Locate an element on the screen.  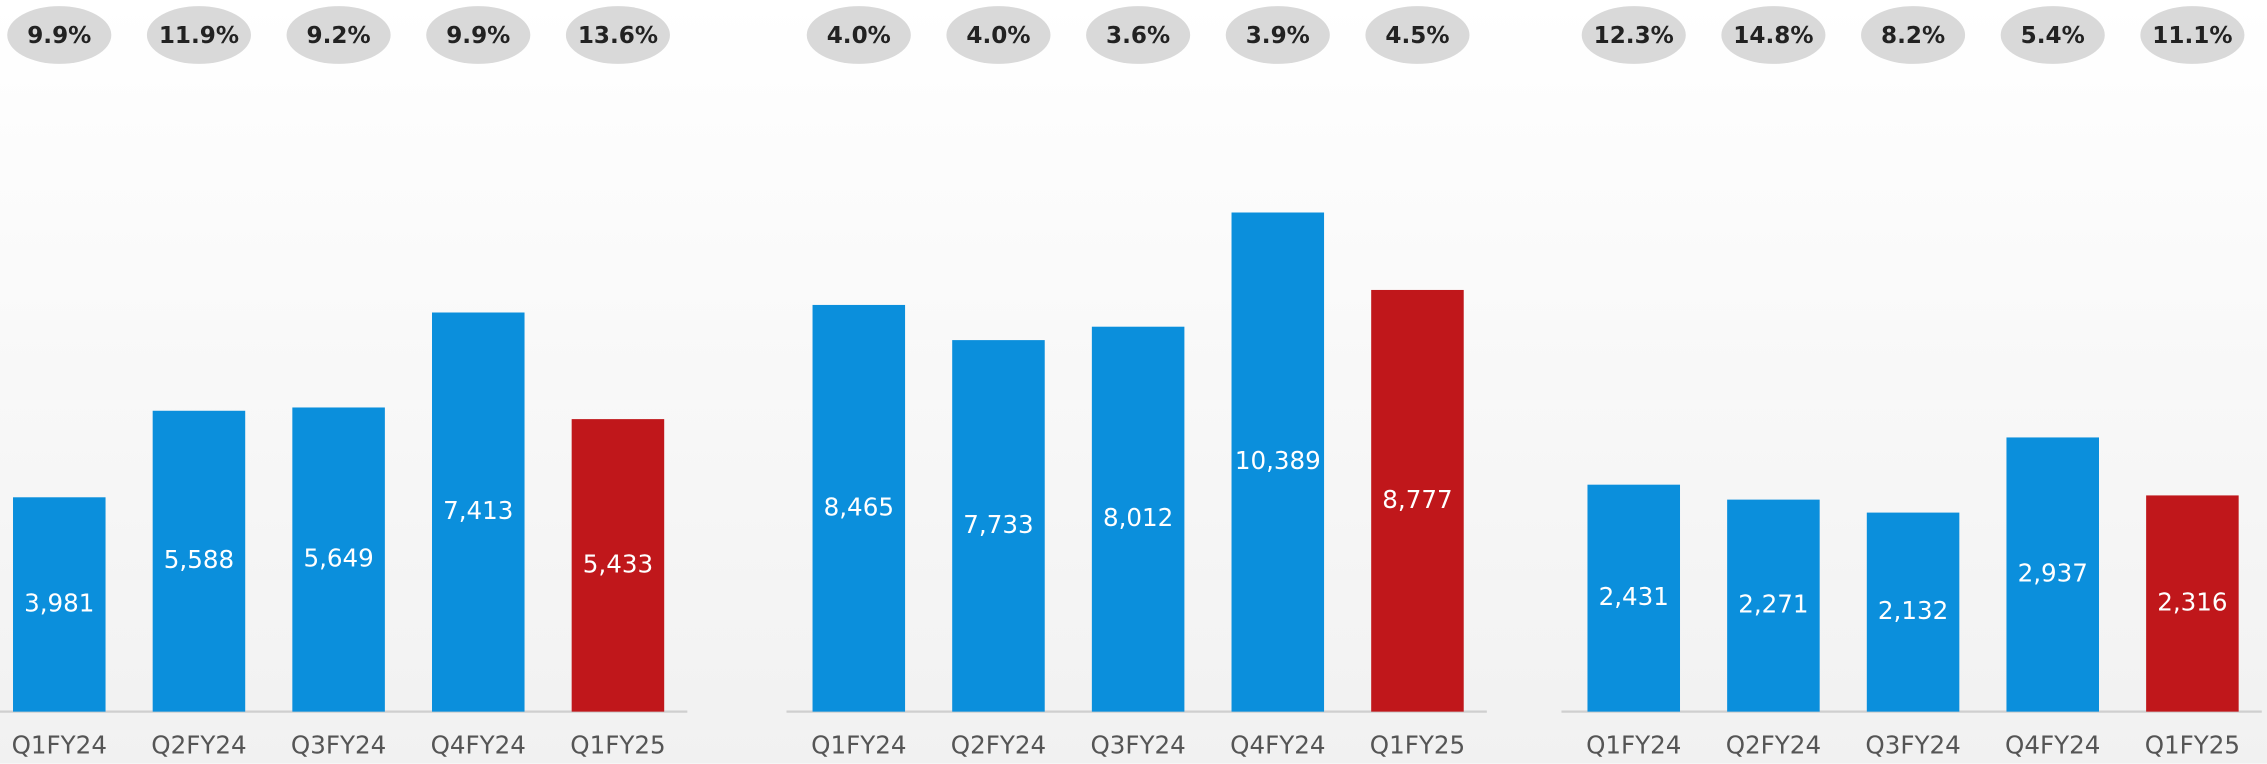
value-label: 10,389 is located at coordinates (1278, 460).